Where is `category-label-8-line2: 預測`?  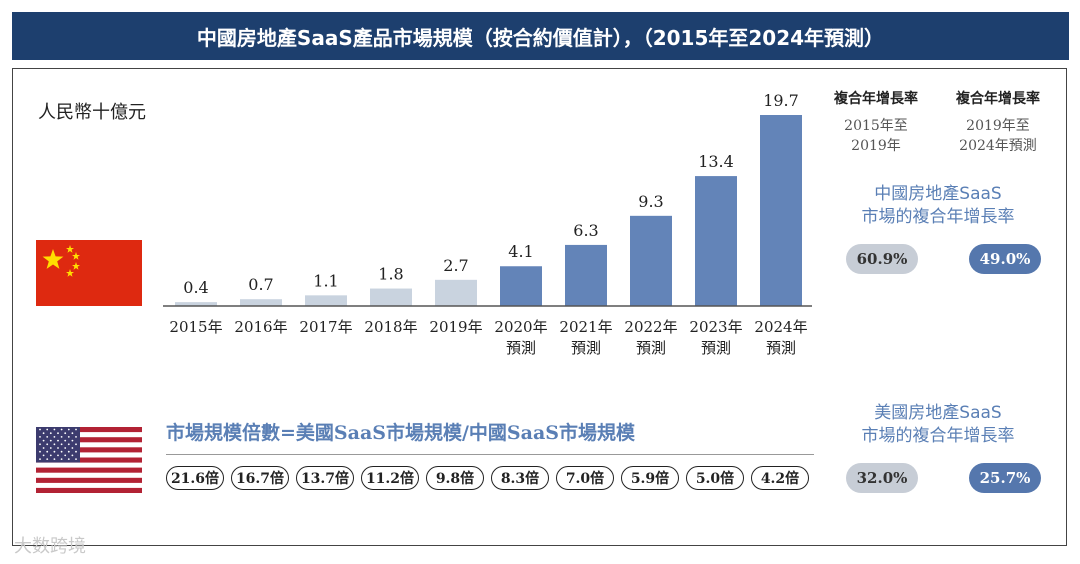
category-label-8-line2: 預測 is located at coordinates (716, 348).